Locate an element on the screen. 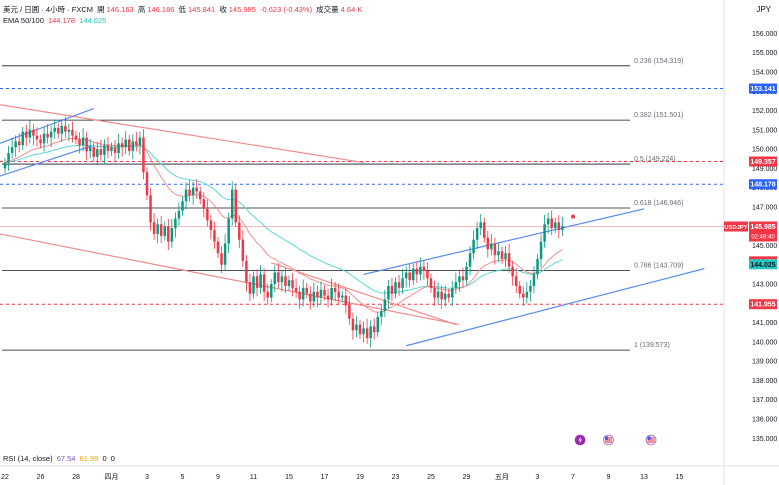  channel-upper-line is located at coordinates (504, 241).